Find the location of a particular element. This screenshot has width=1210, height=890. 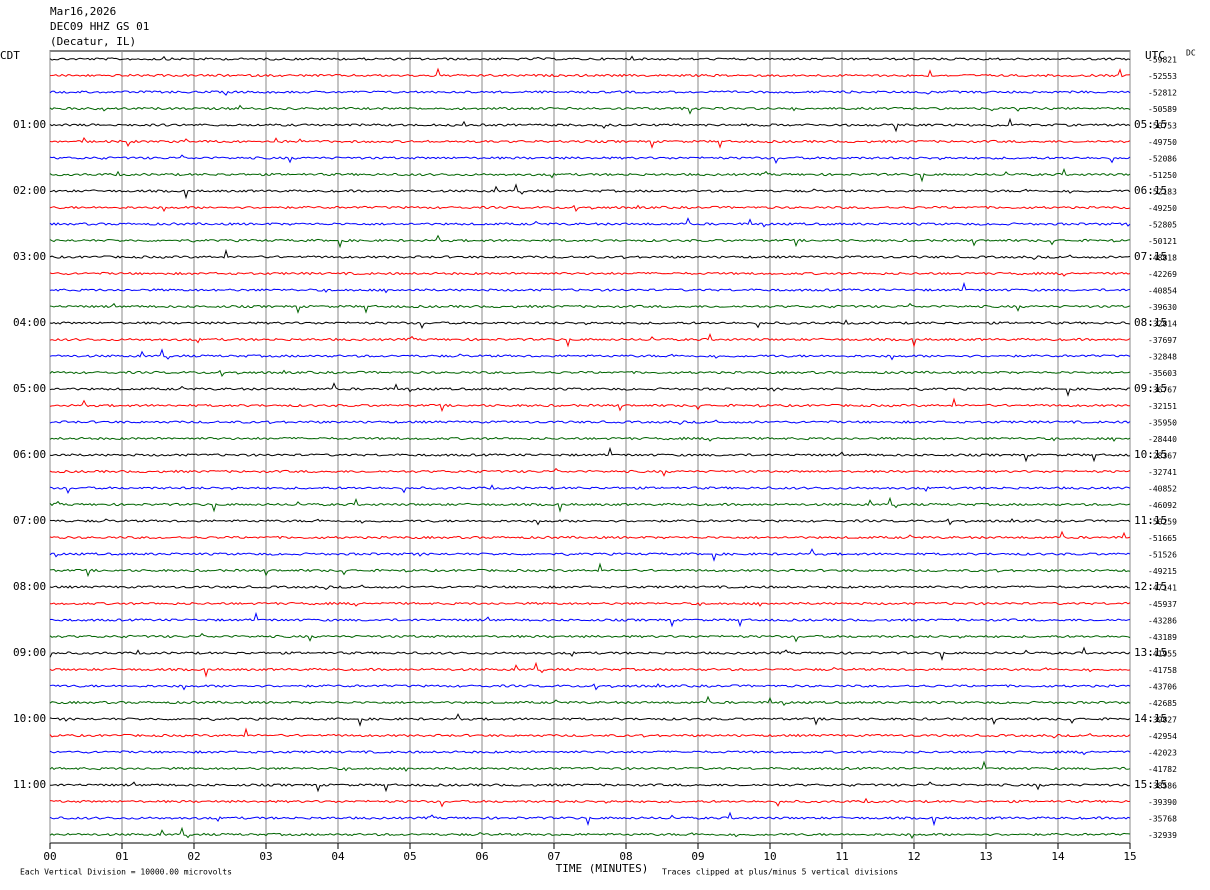

dc-offset: -48818 is located at coordinates (1162, 258).